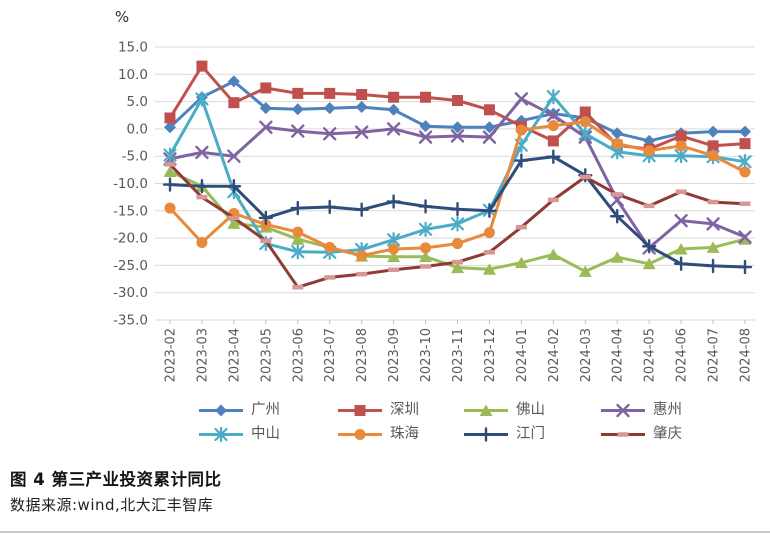 This screenshot has width=770, height=535. I want to click on y-tick-label: -10.0, so click(130, 184).